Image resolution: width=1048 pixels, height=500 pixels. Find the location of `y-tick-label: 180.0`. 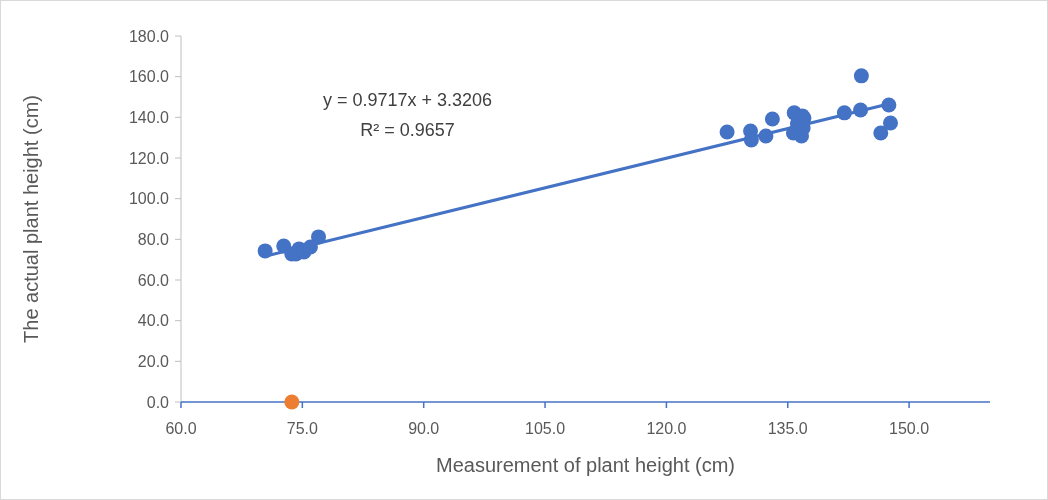

y-tick-label: 180.0 is located at coordinates (149, 36).